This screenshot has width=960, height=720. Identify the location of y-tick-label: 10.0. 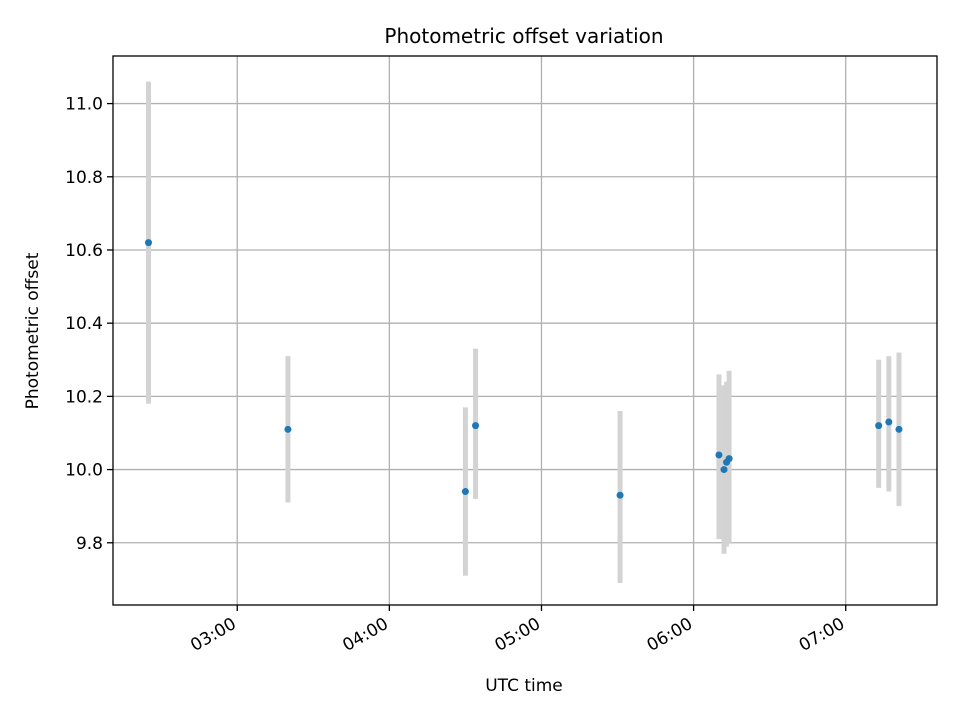
(84, 471).